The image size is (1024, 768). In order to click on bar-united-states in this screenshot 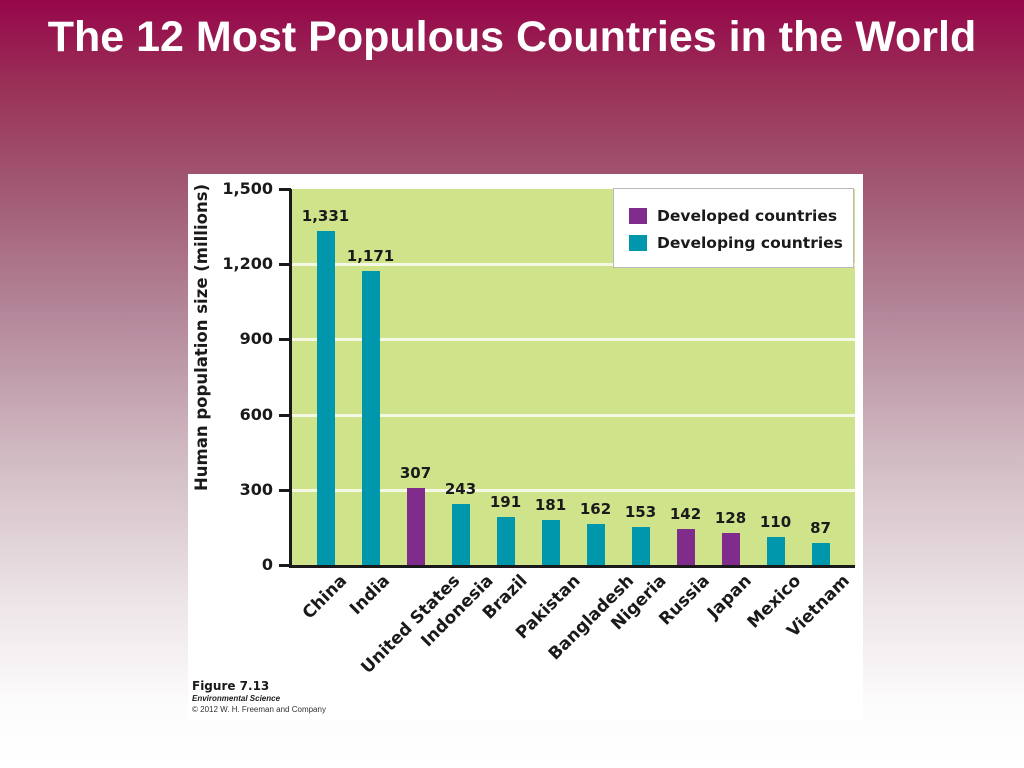, I will do `click(415, 526)`.